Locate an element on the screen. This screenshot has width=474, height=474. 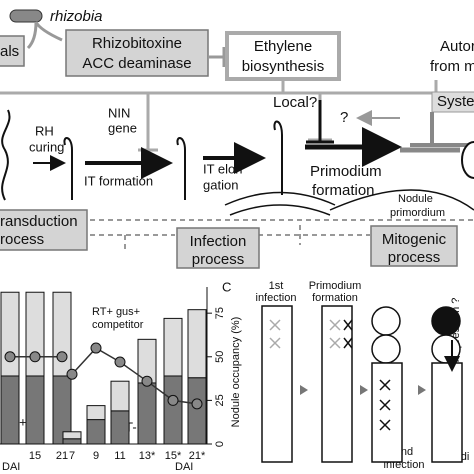
question-mark: ? is located at coordinates (344, 117).